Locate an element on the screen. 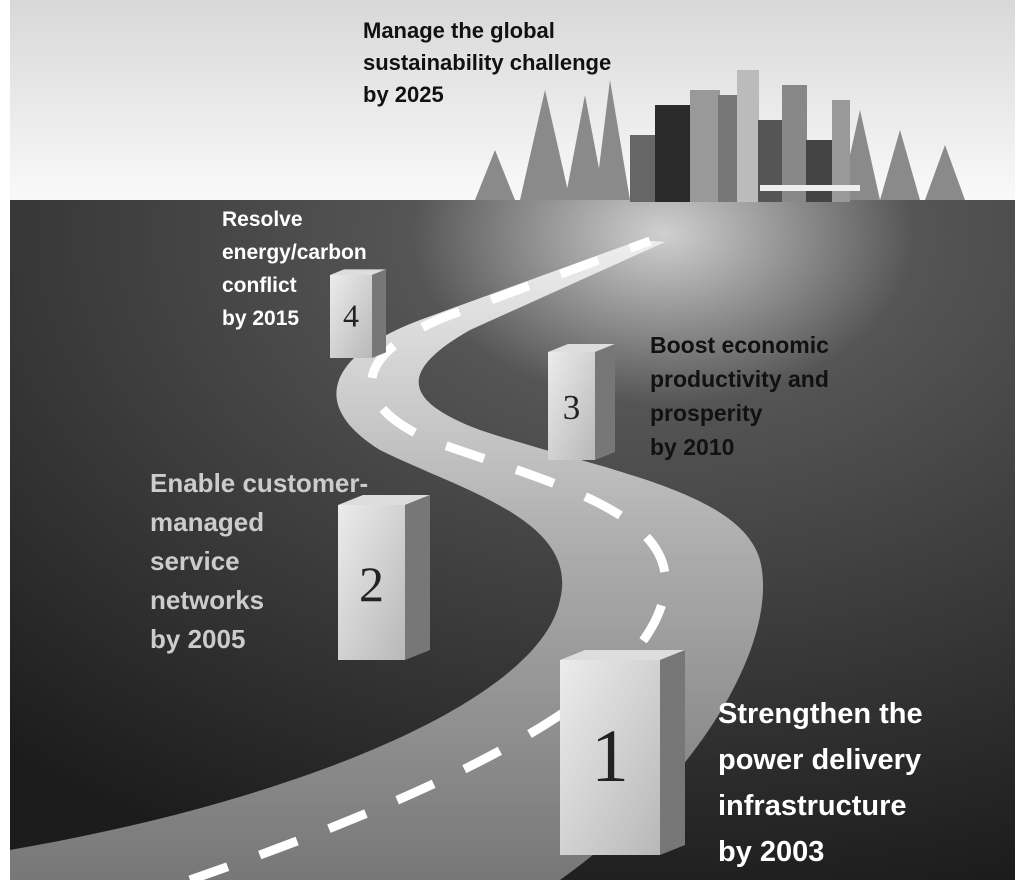  pillar-number: 2 is located at coordinates (371, 584).